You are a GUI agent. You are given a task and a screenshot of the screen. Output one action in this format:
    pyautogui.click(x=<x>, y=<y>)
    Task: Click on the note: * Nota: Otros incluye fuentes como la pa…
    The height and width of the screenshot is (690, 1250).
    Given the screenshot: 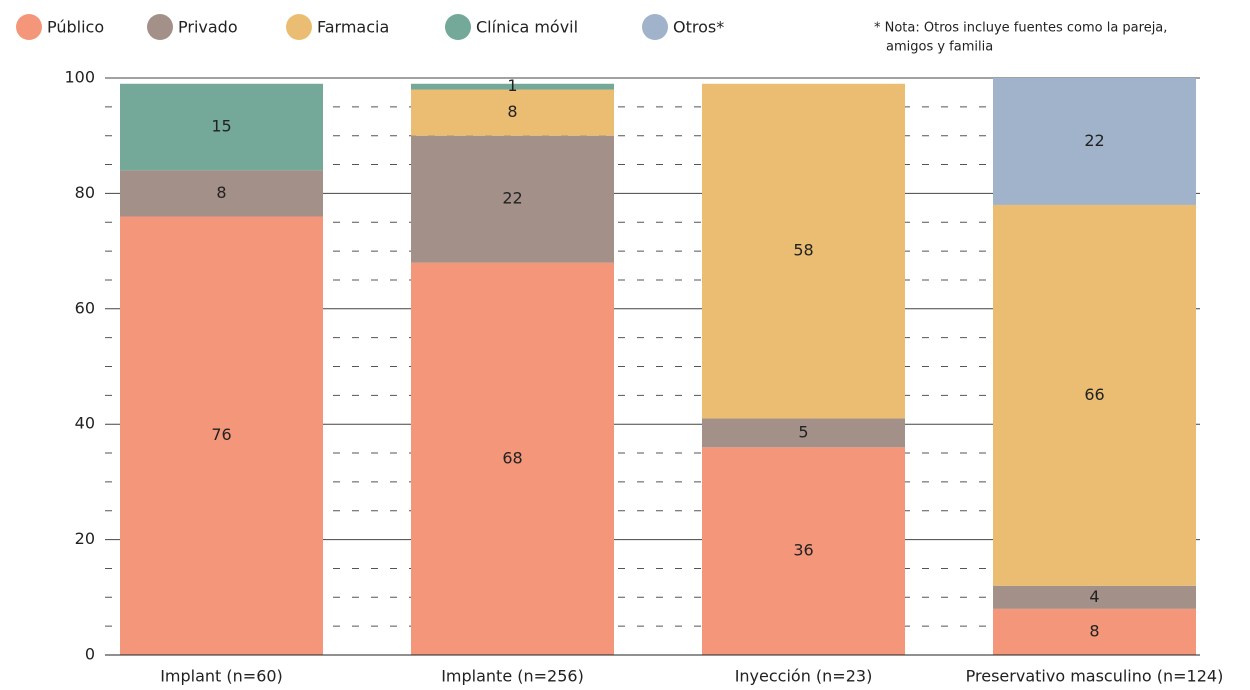 What is the action you would take?
    pyautogui.click(x=1020, y=28)
    